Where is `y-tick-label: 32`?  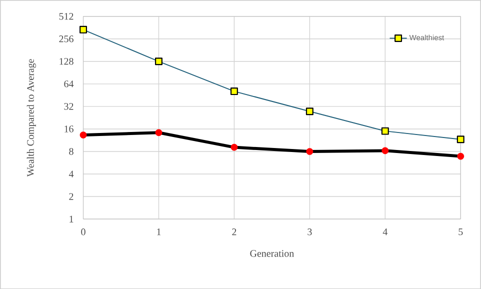 y-tick-label: 32 is located at coordinates (69, 106).